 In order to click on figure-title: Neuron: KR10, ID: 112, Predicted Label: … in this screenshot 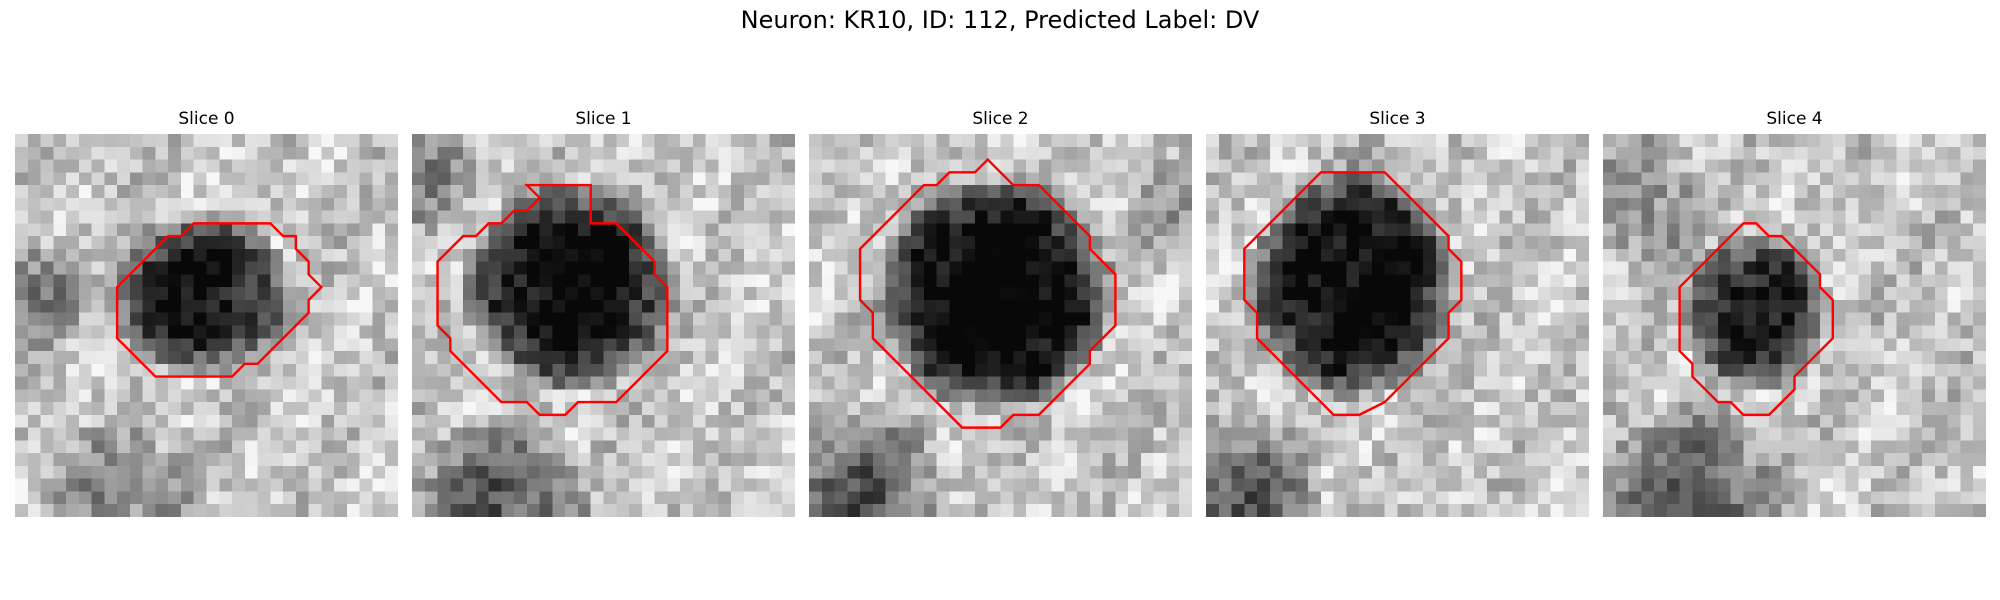, I will do `click(1000, 20)`.